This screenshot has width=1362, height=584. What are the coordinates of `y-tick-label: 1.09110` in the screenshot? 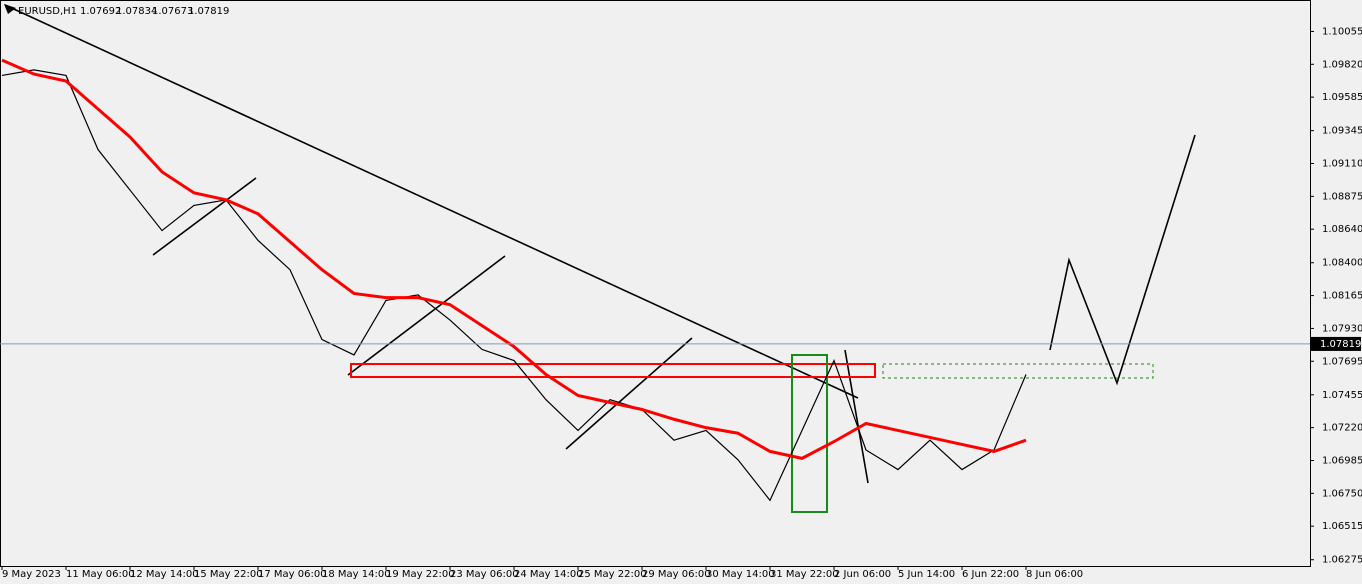 It's located at (1342, 164).